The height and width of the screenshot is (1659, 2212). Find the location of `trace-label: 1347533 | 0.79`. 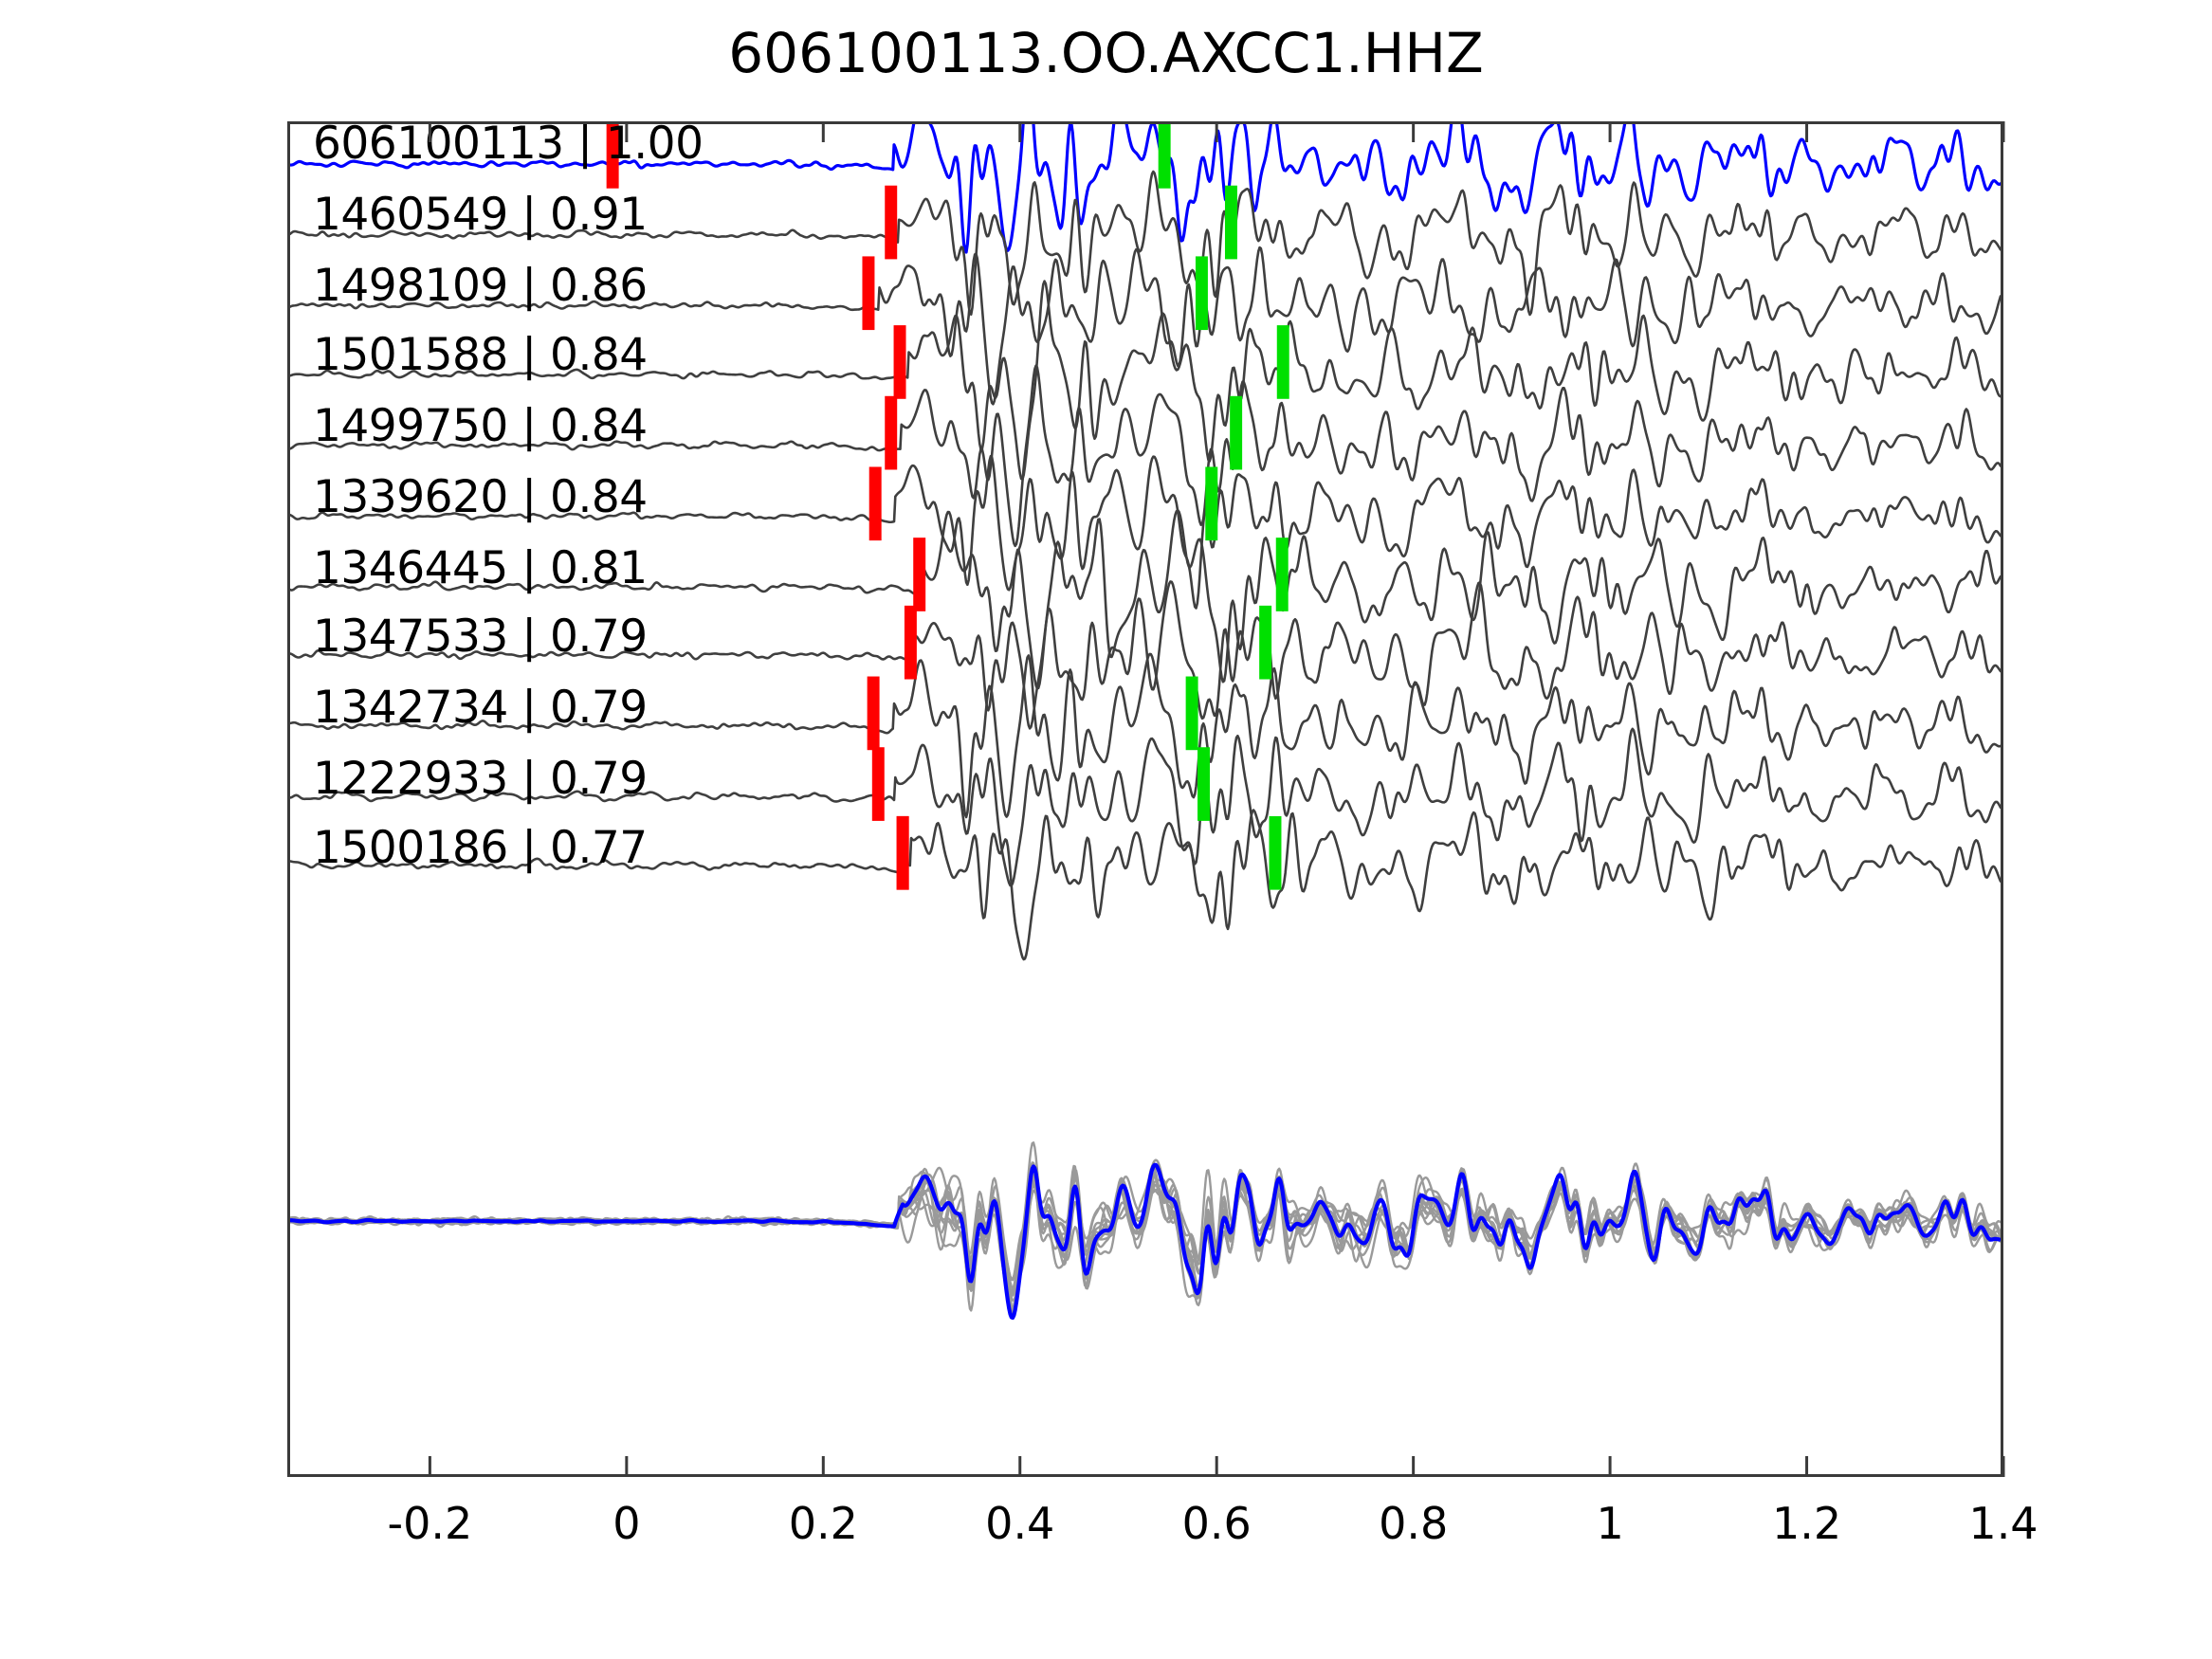

trace-label: 1347533 | 0.79 is located at coordinates (480, 637).